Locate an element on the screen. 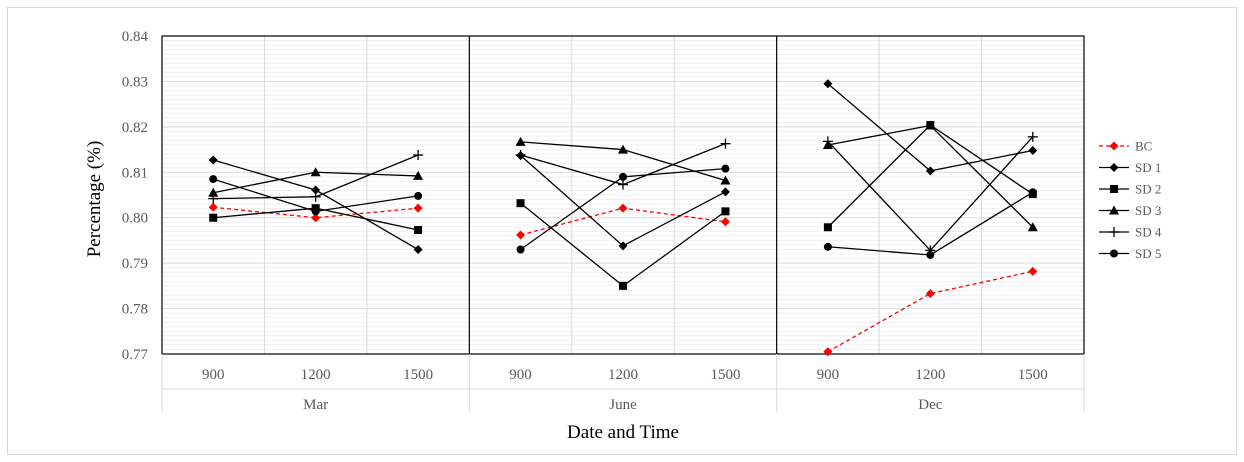 The height and width of the screenshot is (462, 1244). legend-label: SD 2 is located at coordinates (1148, 189).